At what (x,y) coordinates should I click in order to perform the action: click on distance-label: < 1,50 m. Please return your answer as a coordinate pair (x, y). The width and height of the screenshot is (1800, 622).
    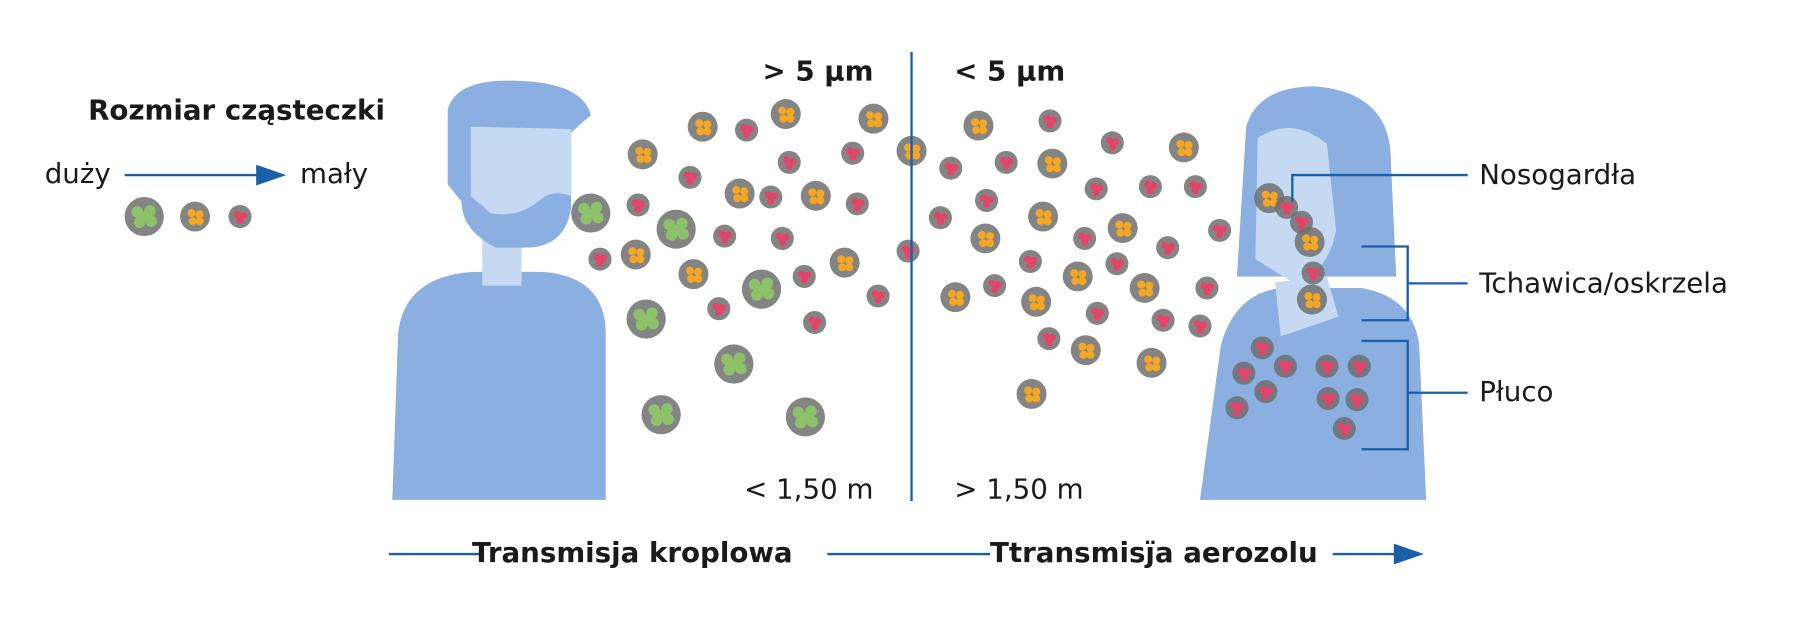
    Looking at the image, I should click on (808, 489).